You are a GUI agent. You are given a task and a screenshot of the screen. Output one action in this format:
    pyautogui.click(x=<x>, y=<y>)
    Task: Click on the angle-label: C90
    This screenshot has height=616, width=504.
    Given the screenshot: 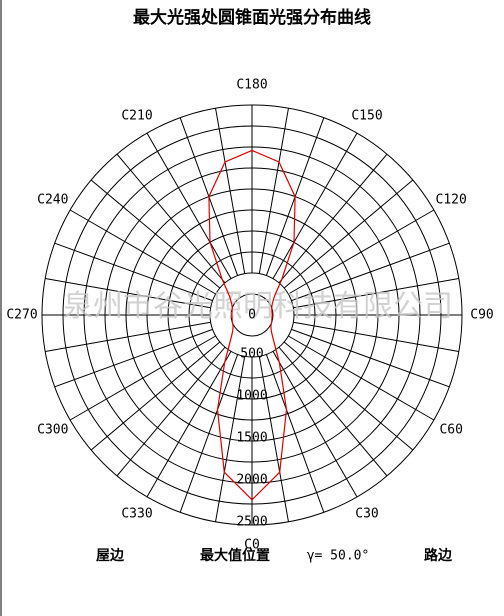 What is the action you would take?
    pyautogui.click(x=481, y=315)
    